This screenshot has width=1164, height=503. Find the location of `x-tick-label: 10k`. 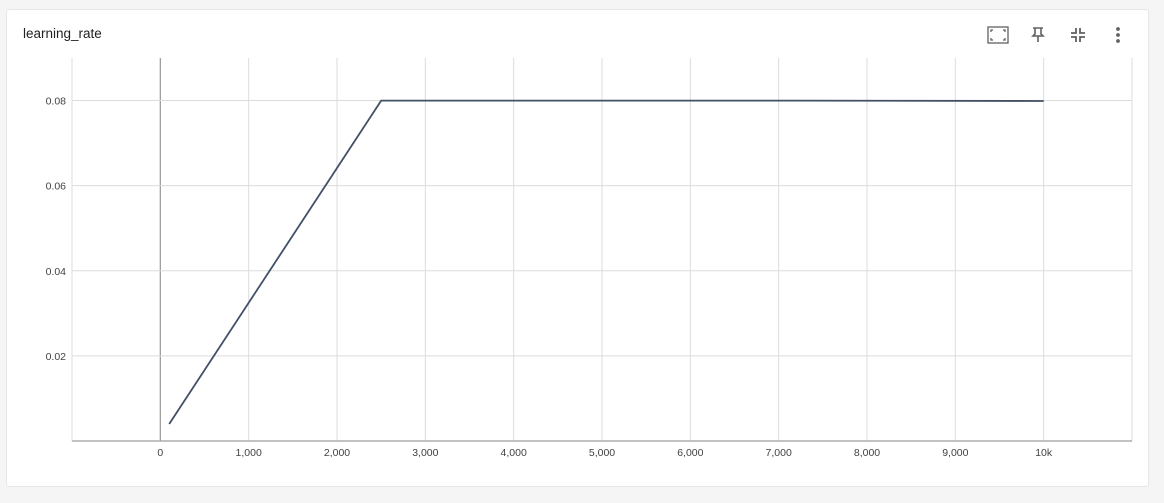

x-tick-label: 10k is located at coordinates (1044, 453).